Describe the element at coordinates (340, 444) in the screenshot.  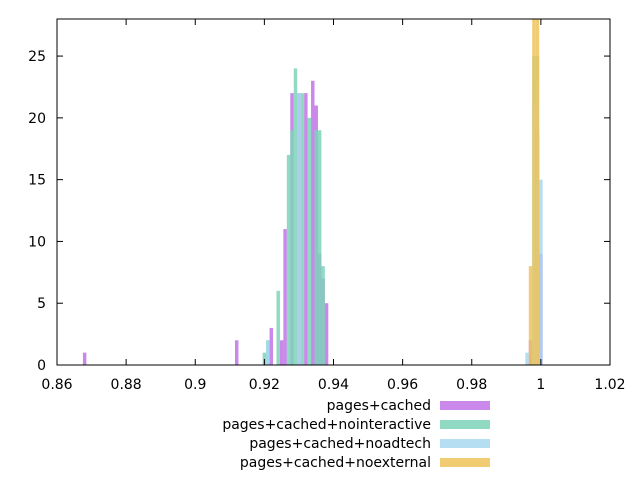
I see `legend-label: pages+cached+noadtech` at that location.